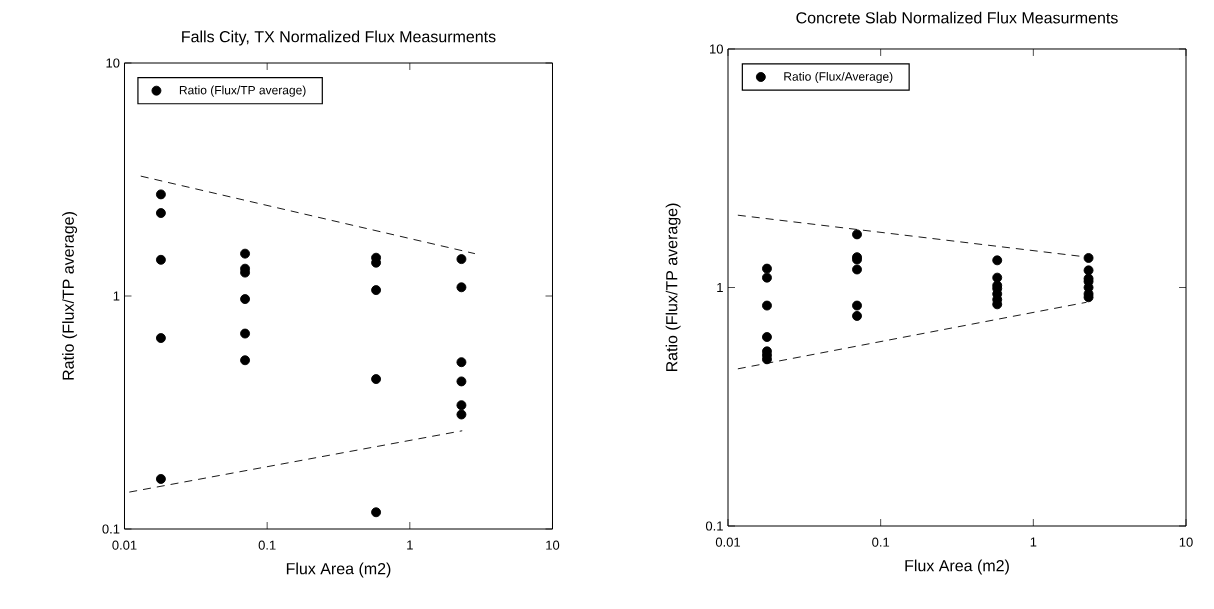 This screenshot has width=1214, height=609. Describe the element at coordinates (957, 17) in the screenshot. I see `chart-title: Concrete Slab Normalized Flux Measurments` at that location.